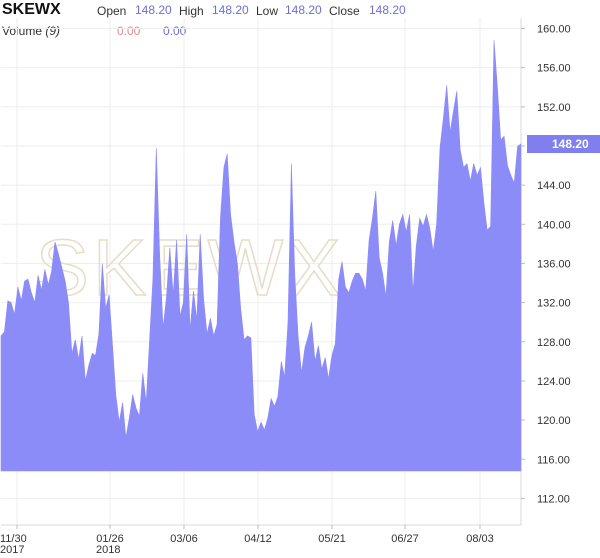  Describe the element at coordinates (303, 10) in the screenshot. I see `low-value: 148.20` at that location.